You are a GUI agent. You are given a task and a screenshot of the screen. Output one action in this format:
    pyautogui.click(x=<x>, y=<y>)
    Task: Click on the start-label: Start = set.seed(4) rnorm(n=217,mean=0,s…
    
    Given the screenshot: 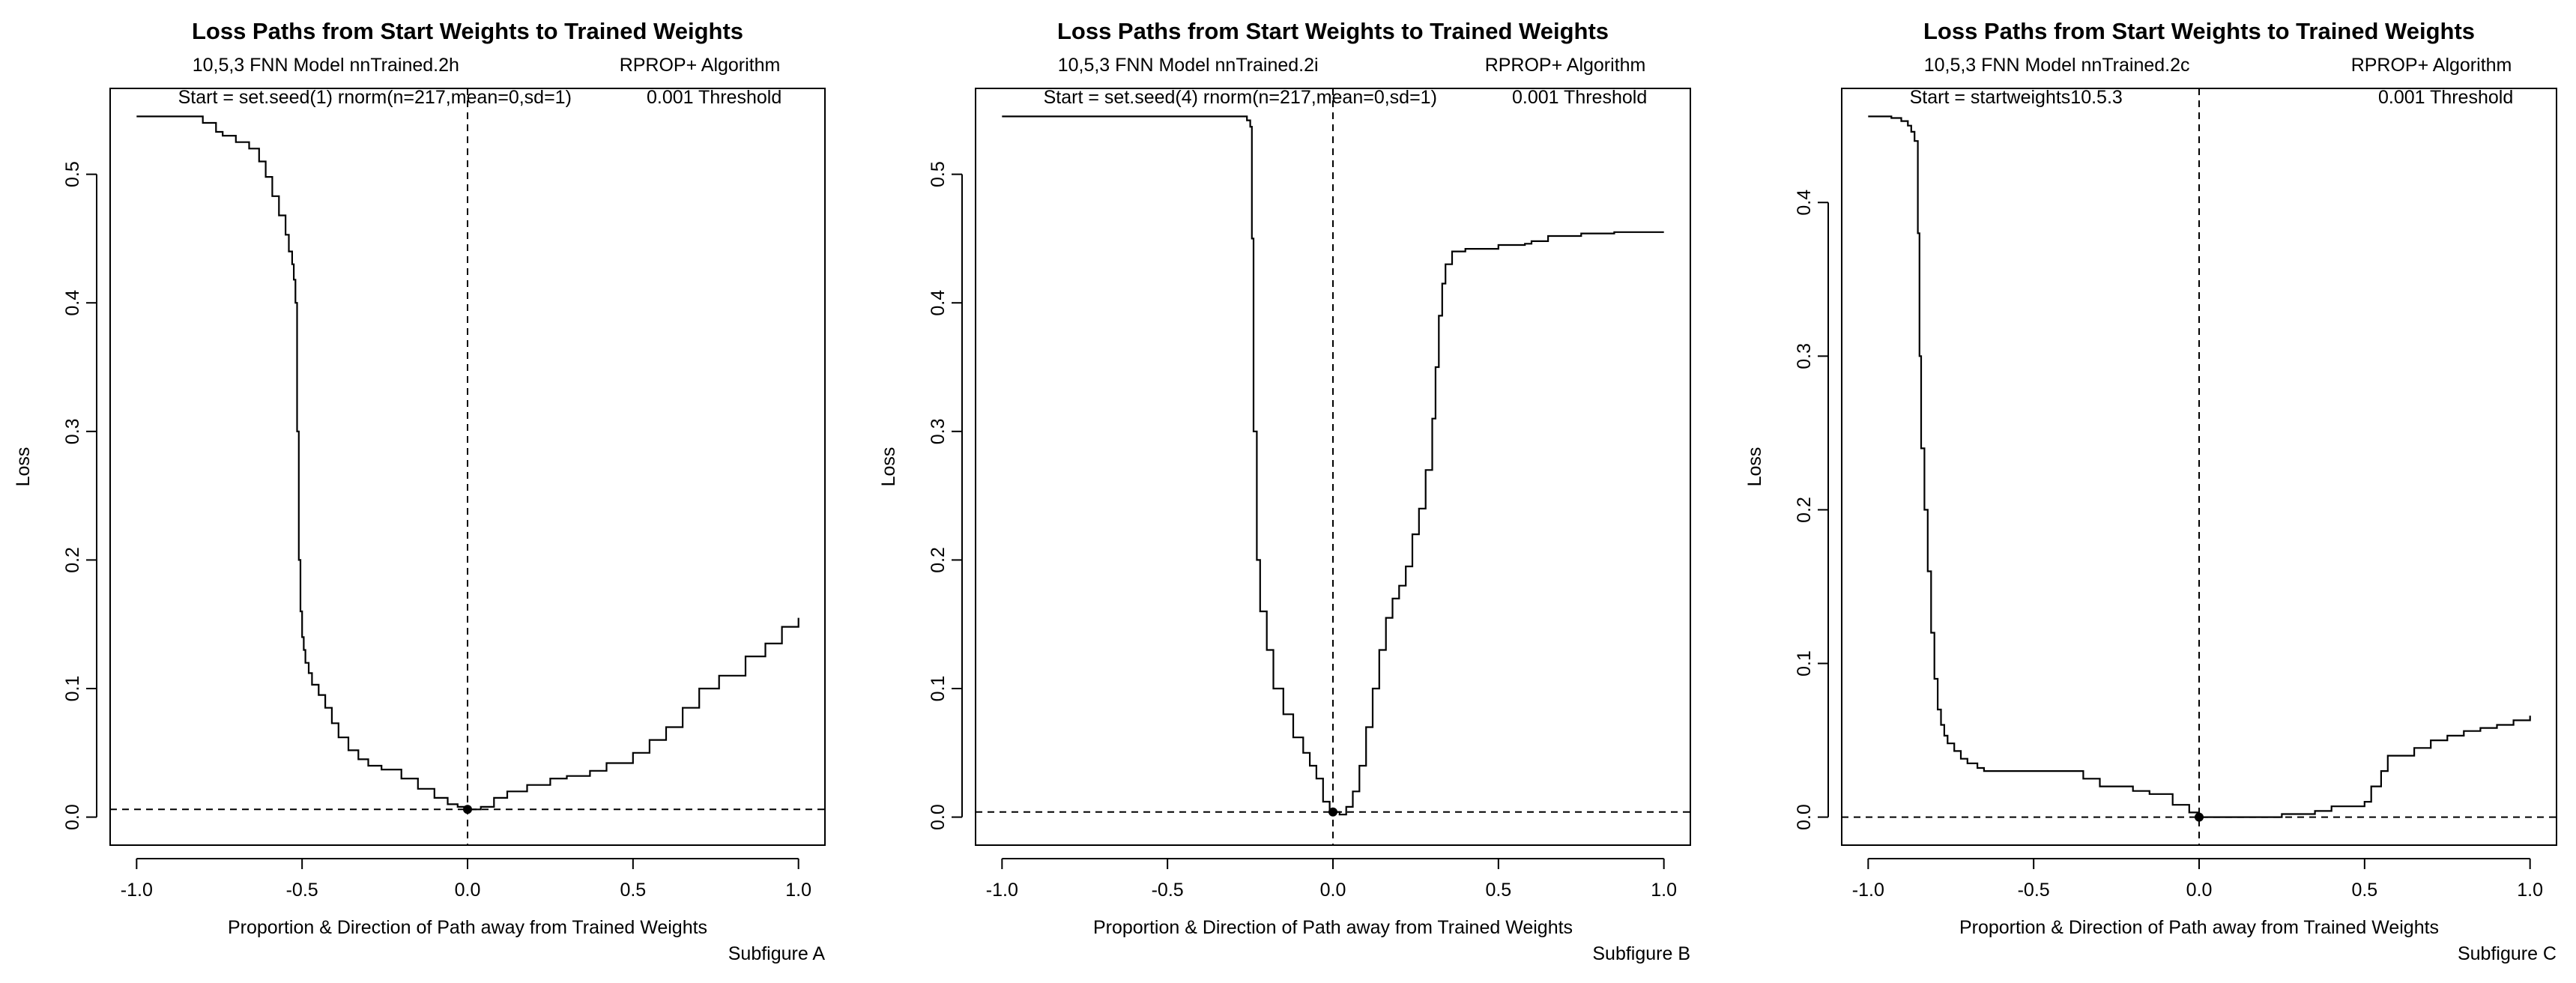 What is the action you would take?
    pyautogui.click(x=1240, y=97)
    